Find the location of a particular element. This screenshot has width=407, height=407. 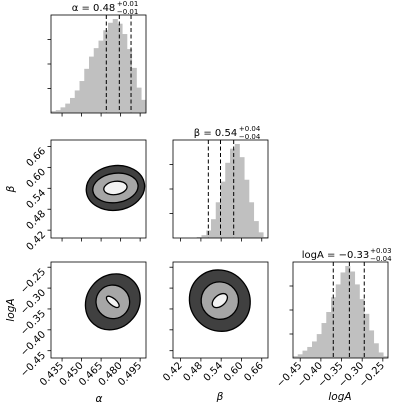

y-tick-label-beta: 0.60 is located at coordinates (37, 179).